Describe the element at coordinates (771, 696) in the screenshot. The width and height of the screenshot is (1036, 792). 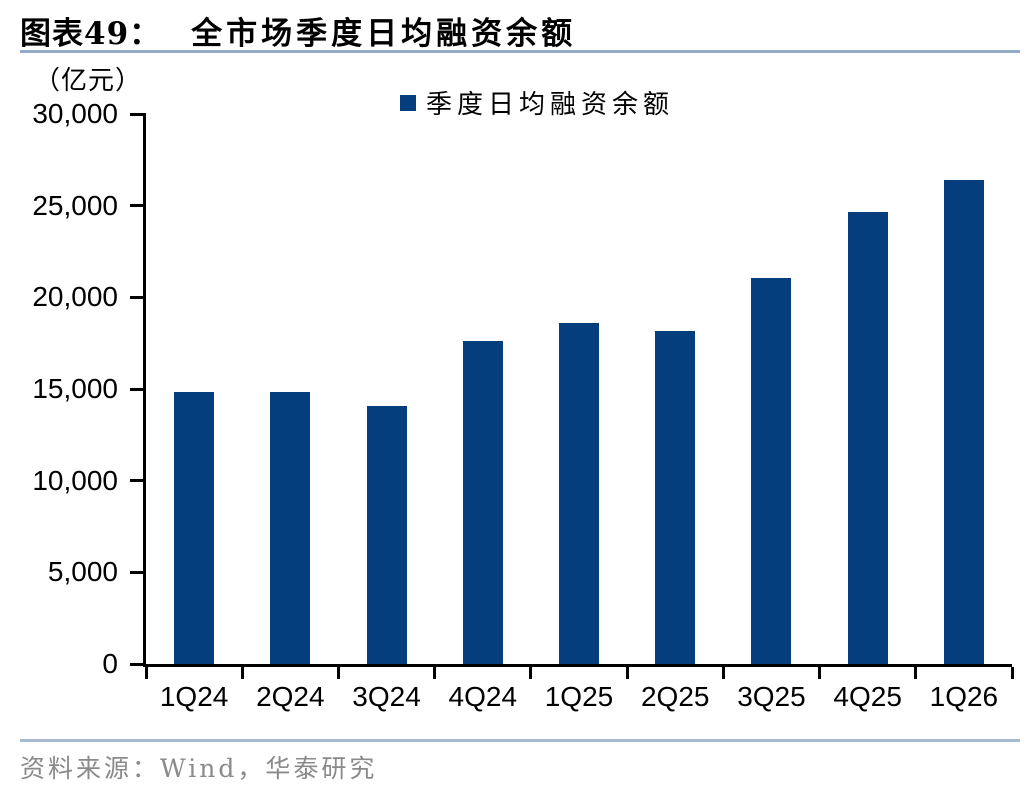
I see `x-axis-label-3Q25: 3Q25` at that location.